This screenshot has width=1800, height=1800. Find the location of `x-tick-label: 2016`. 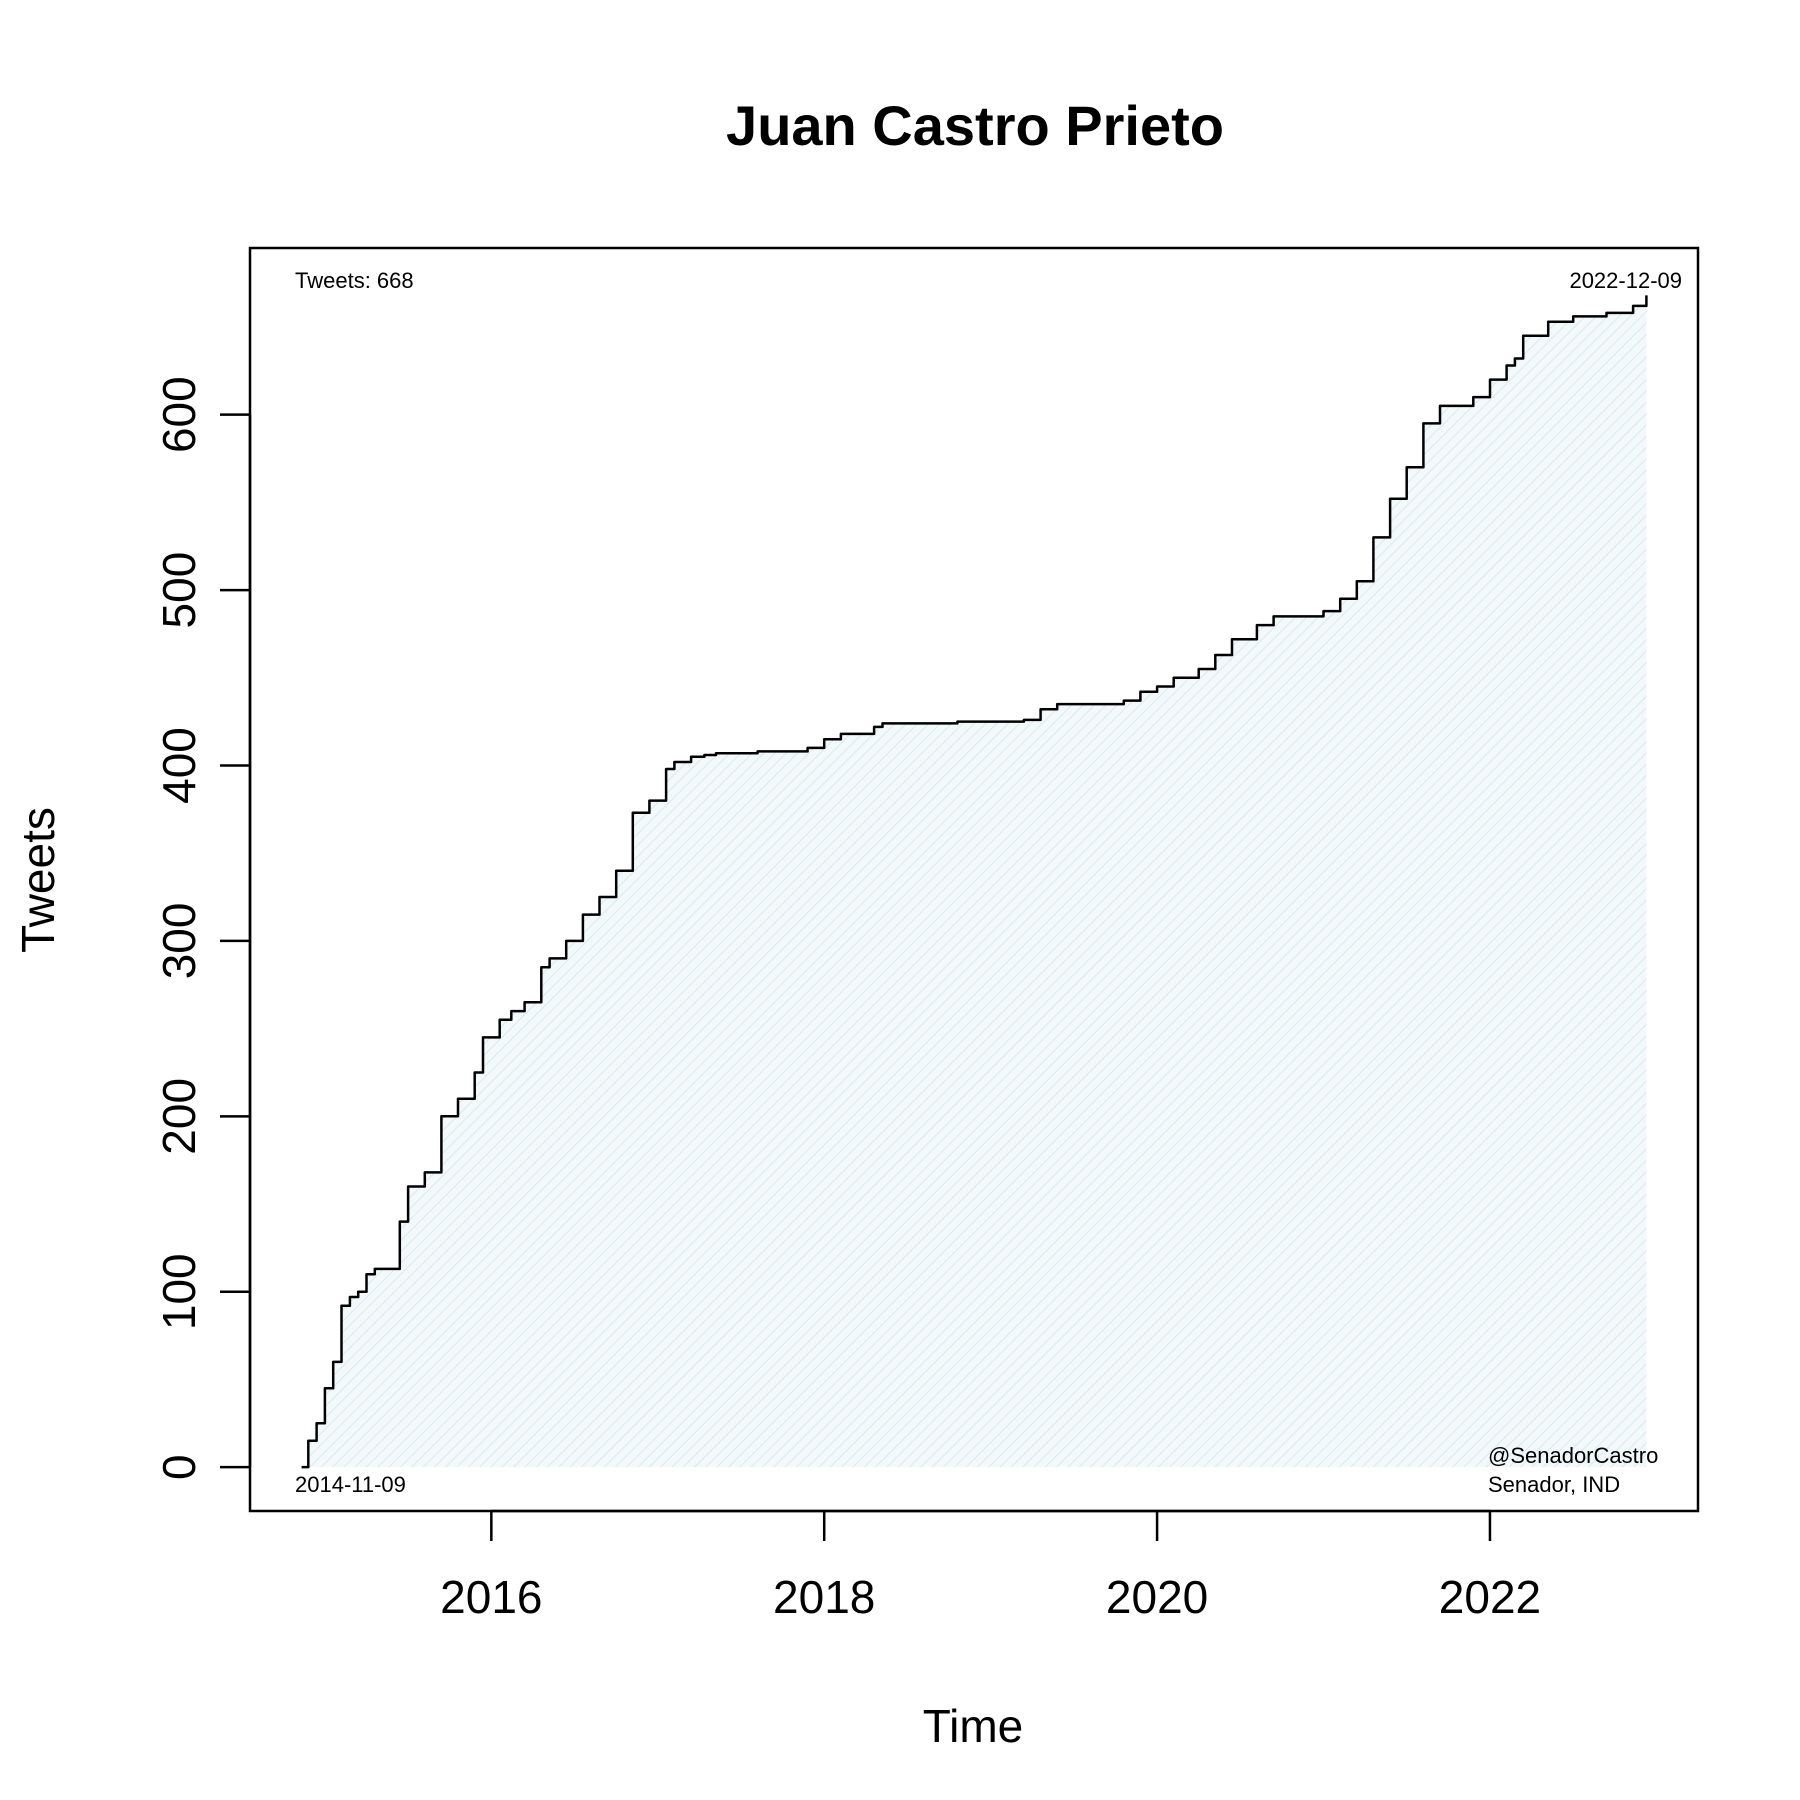

x-tick-label: 2016 is located at coordinates (491, 1597).